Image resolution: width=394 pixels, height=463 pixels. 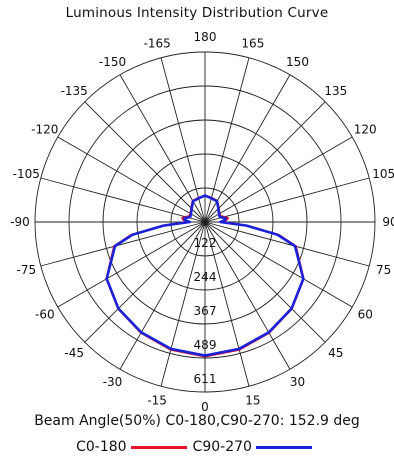 I want to click on radial-tick-label: 244, so click(x=205, y=277).